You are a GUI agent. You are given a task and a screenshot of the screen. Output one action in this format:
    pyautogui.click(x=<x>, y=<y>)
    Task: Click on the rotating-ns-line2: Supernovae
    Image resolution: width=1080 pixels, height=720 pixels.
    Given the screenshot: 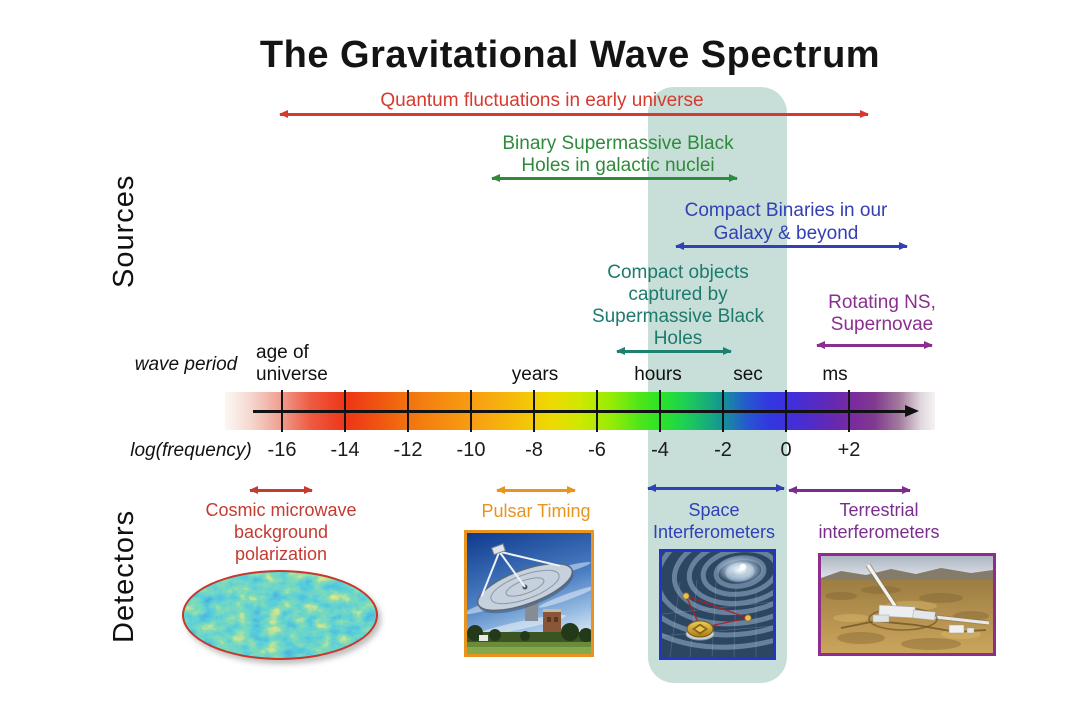 What is the action you would take?
    pyautogui.click(x=882, y=324)
    